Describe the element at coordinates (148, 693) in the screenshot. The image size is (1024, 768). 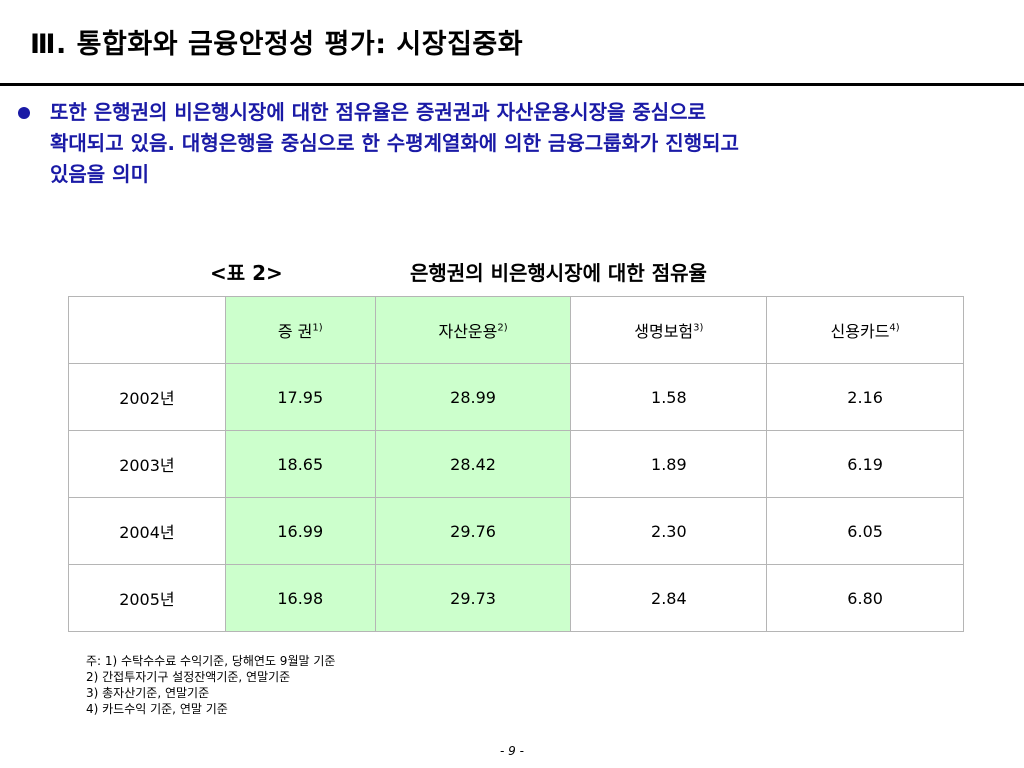
I see `footnote: 3) 총자산기준, 연말기준` at that location.